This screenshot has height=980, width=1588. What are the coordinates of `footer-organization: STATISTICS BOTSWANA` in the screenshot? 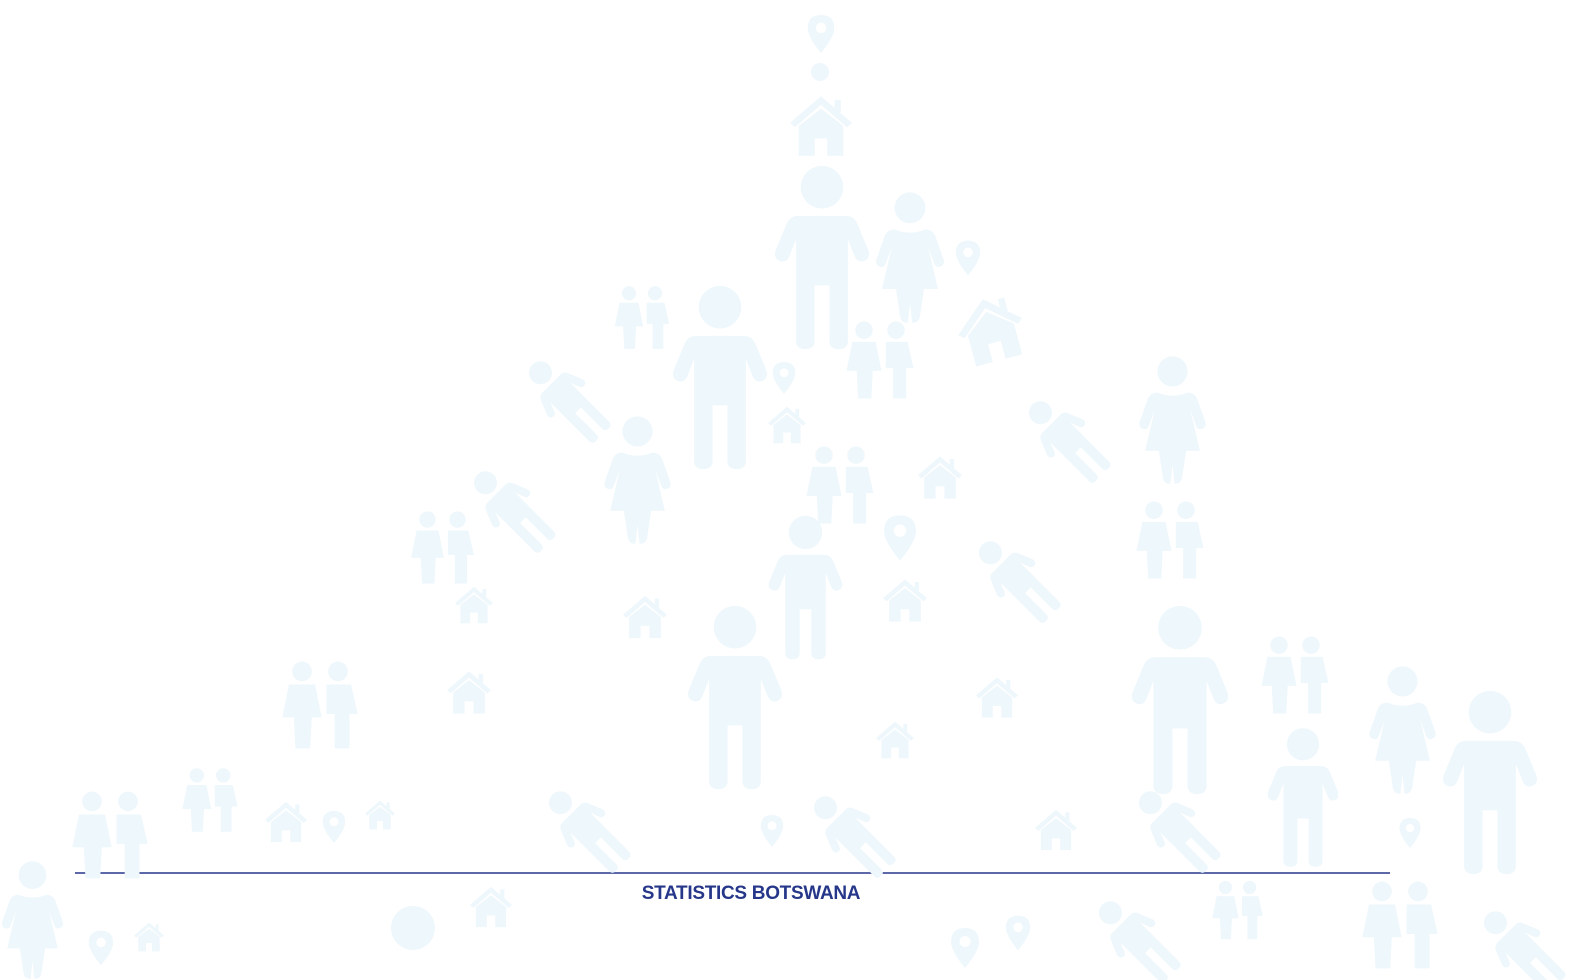 It's located at (751, 893).